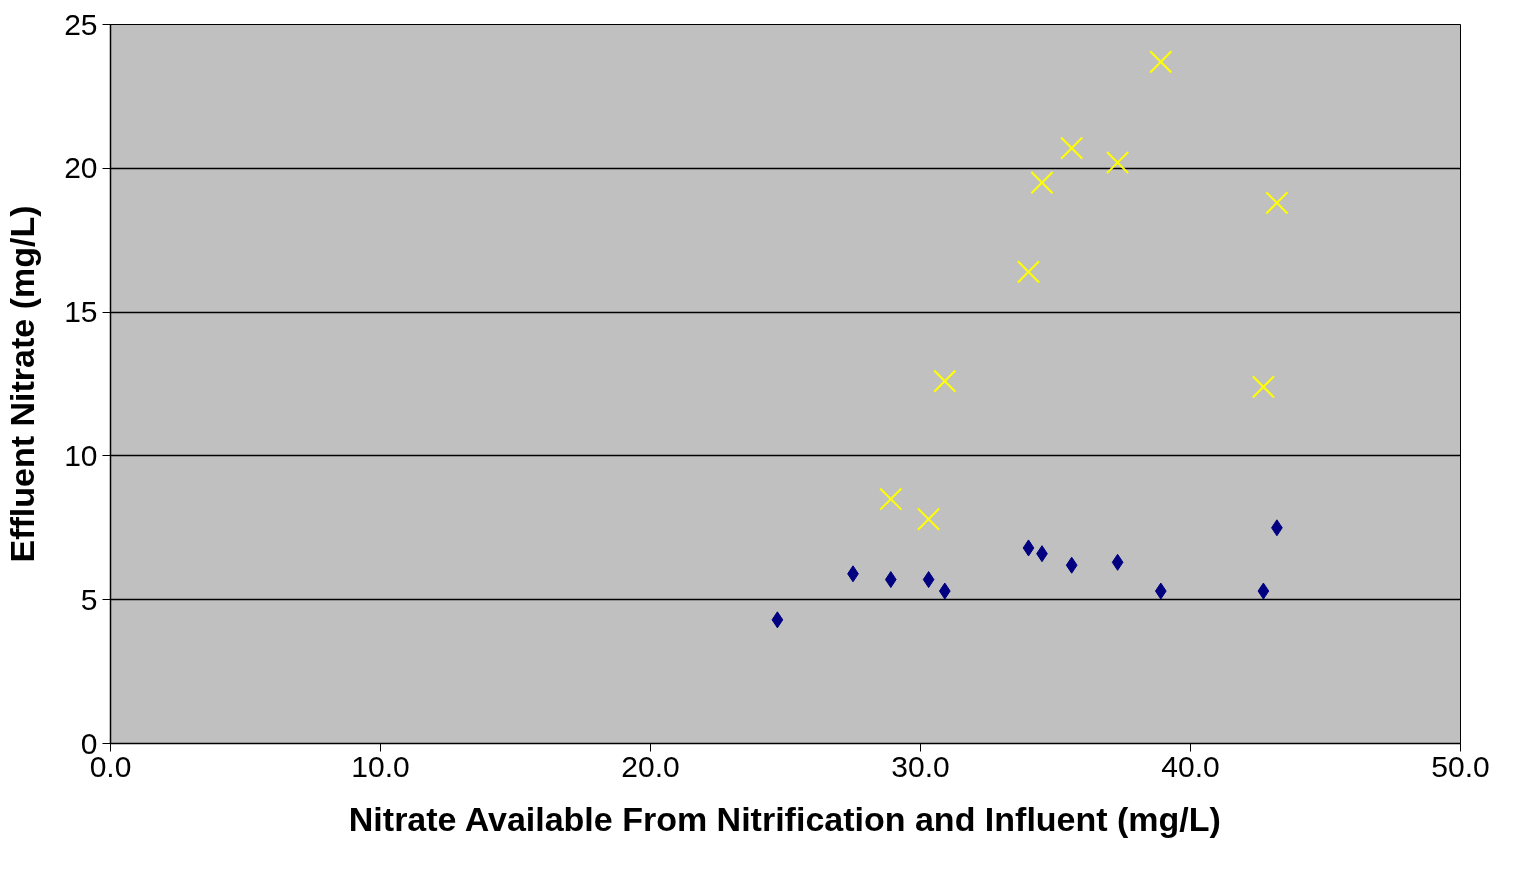 Image resolution: width=1534 pixels, height=870 pixels. I want to click on y-tick-label: 5, so click(89, 599).